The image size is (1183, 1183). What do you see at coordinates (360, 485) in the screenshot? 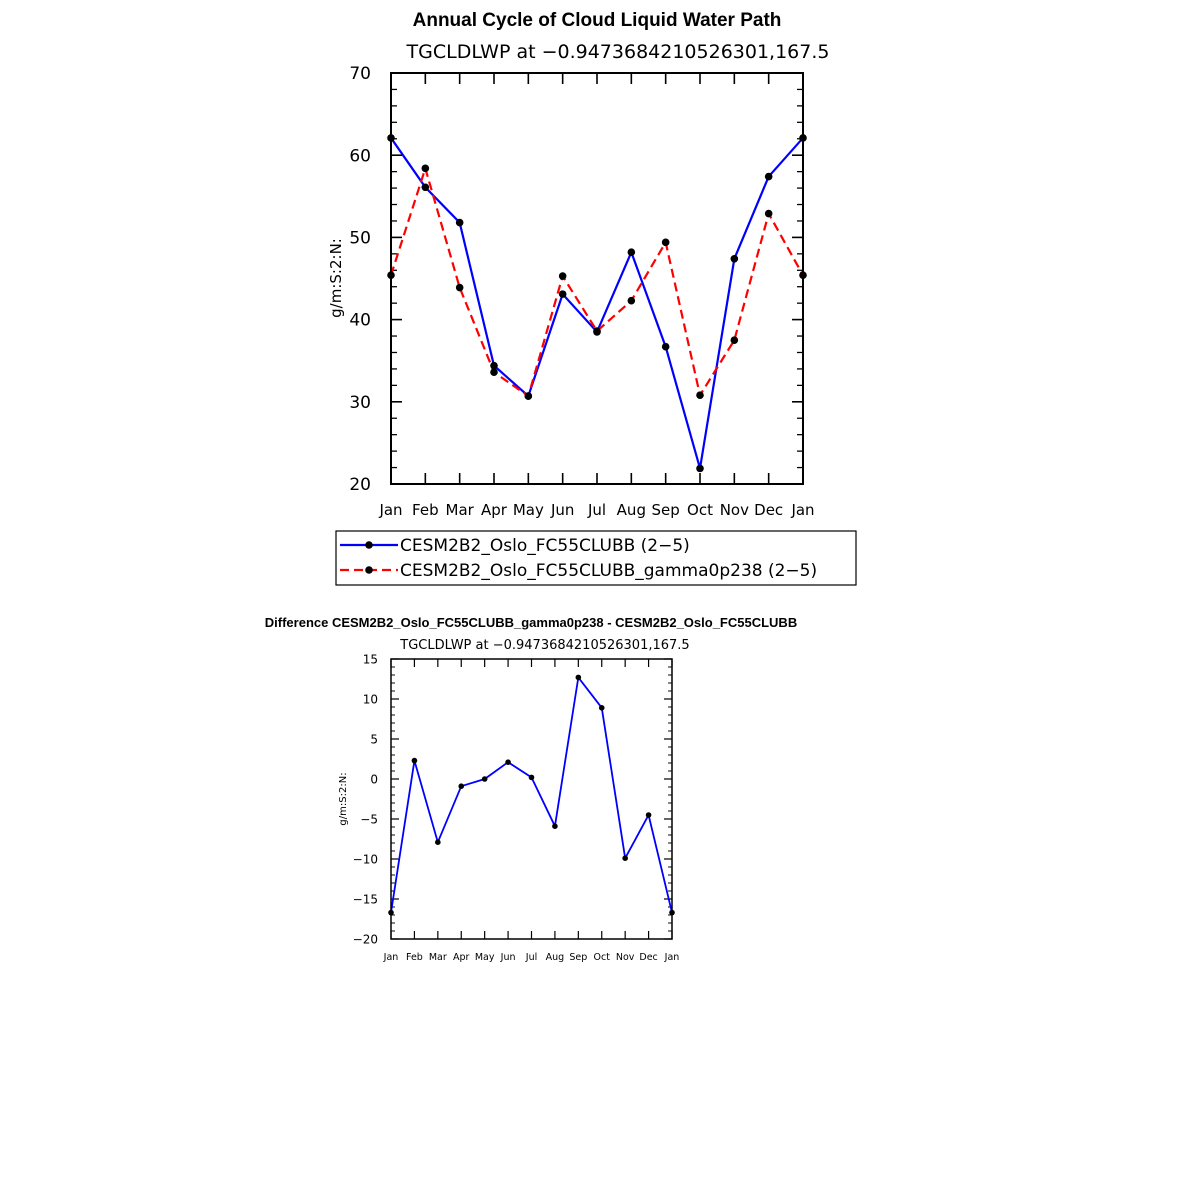
I see `y-tick-label: 20` at bounding box center [360, 485].